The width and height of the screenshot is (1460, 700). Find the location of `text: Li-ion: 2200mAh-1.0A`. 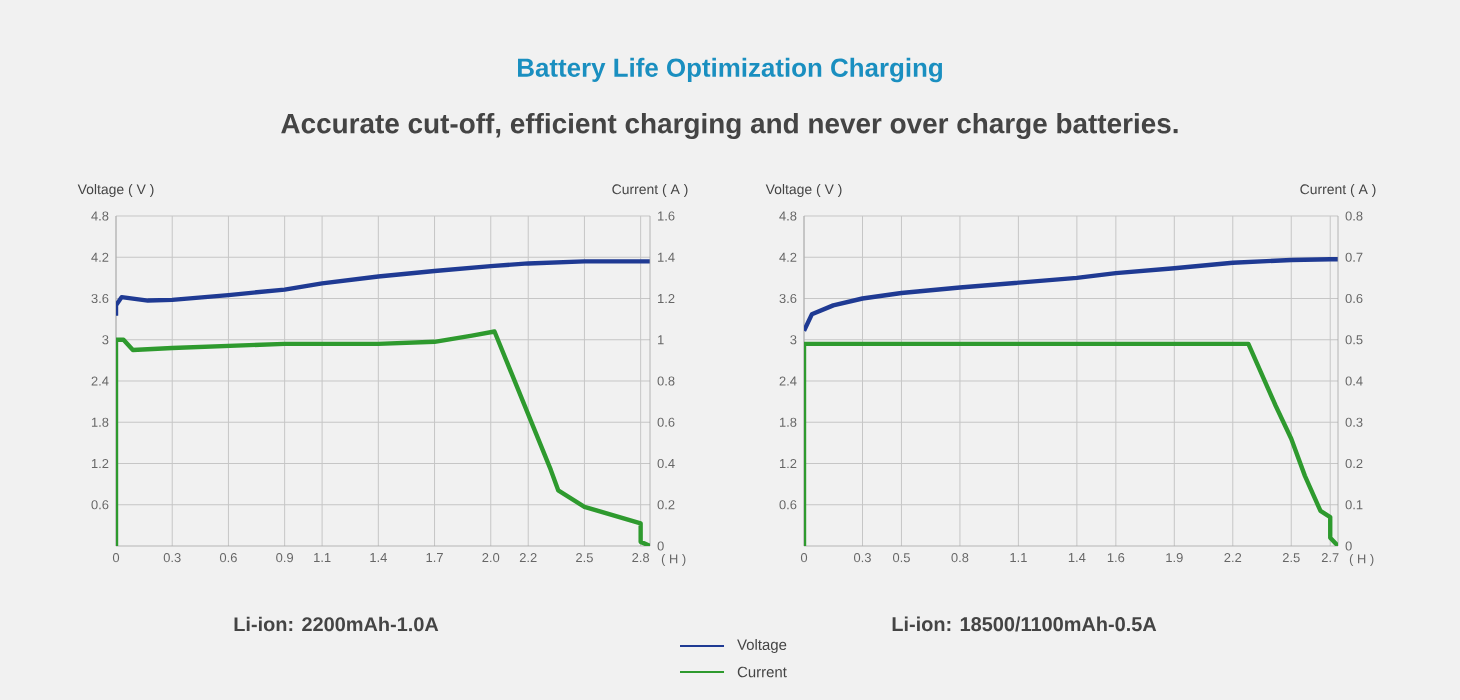

text: Li-ion: 2200mAh-1.0A is located at coordinates (336, 624).